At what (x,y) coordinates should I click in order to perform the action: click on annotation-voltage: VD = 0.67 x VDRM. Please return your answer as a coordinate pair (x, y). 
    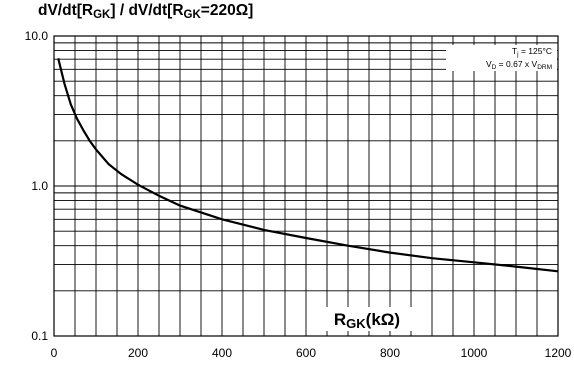
    Looking at the image, I should click on (519, 65).